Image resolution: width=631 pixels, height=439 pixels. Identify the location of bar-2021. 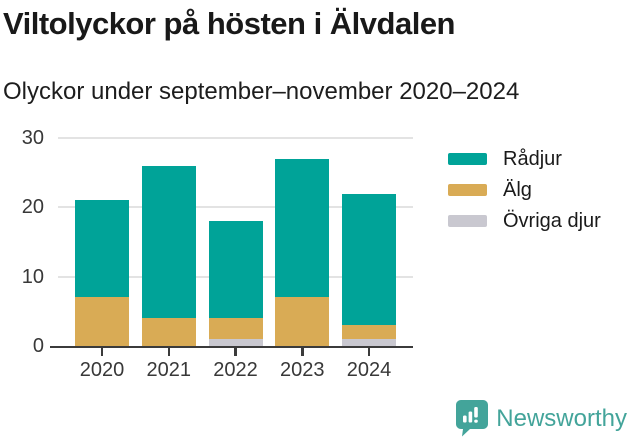
(168, 242).